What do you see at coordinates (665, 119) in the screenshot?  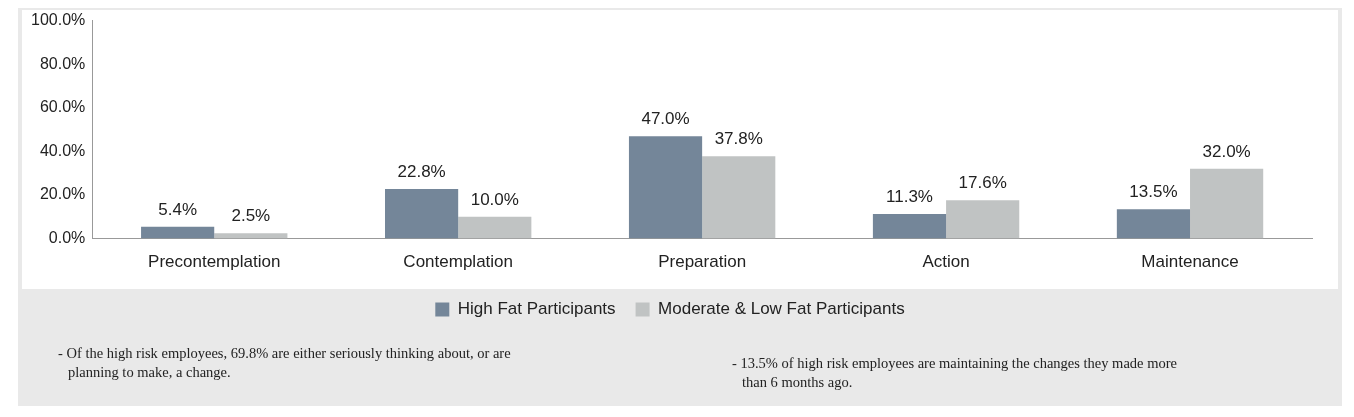 I see `data-label: 47.0%` at bounding box center [665, 119].